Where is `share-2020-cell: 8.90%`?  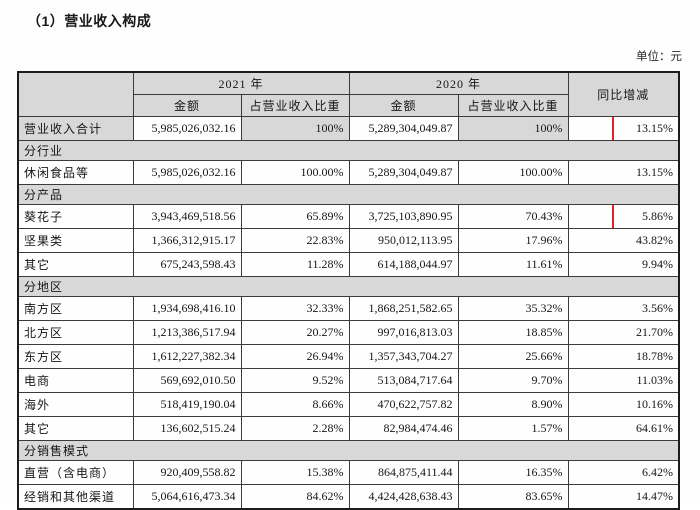
share-2020-cell: 8.90% is located at coordinates (513, 404).